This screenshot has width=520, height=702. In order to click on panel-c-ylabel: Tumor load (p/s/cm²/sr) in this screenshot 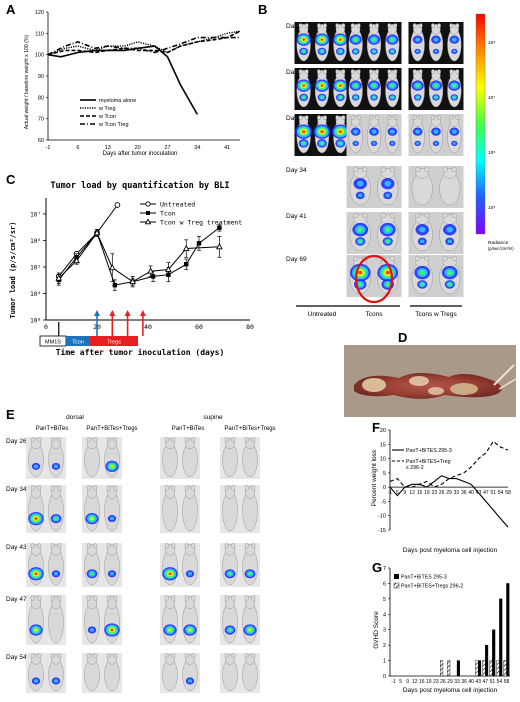, I will do `click(13, 270)`.